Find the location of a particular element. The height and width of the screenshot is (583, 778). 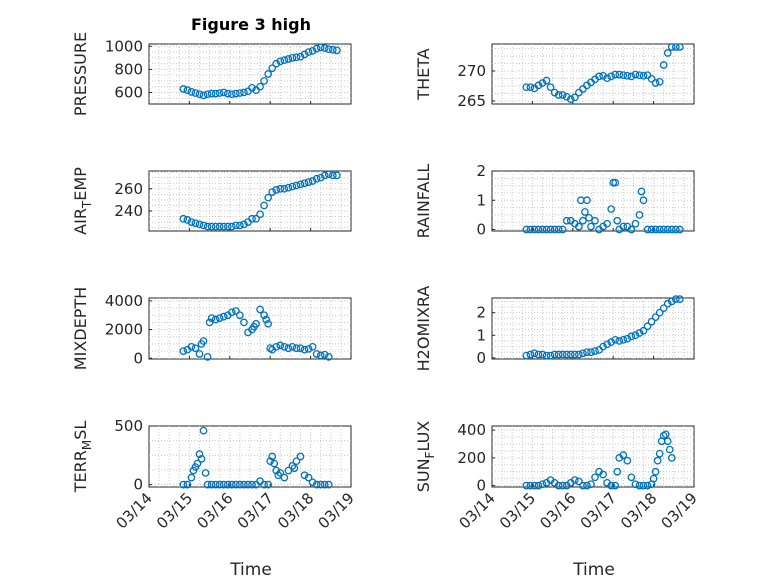

x-axis-label-left: Time is located at coordinates (250, 570).